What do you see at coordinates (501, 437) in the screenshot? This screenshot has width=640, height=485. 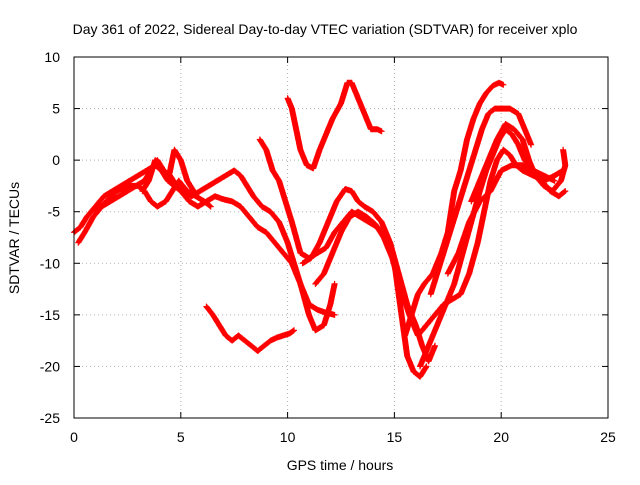 I see `x-tick-label: 20` at bounding box center [501, 437].